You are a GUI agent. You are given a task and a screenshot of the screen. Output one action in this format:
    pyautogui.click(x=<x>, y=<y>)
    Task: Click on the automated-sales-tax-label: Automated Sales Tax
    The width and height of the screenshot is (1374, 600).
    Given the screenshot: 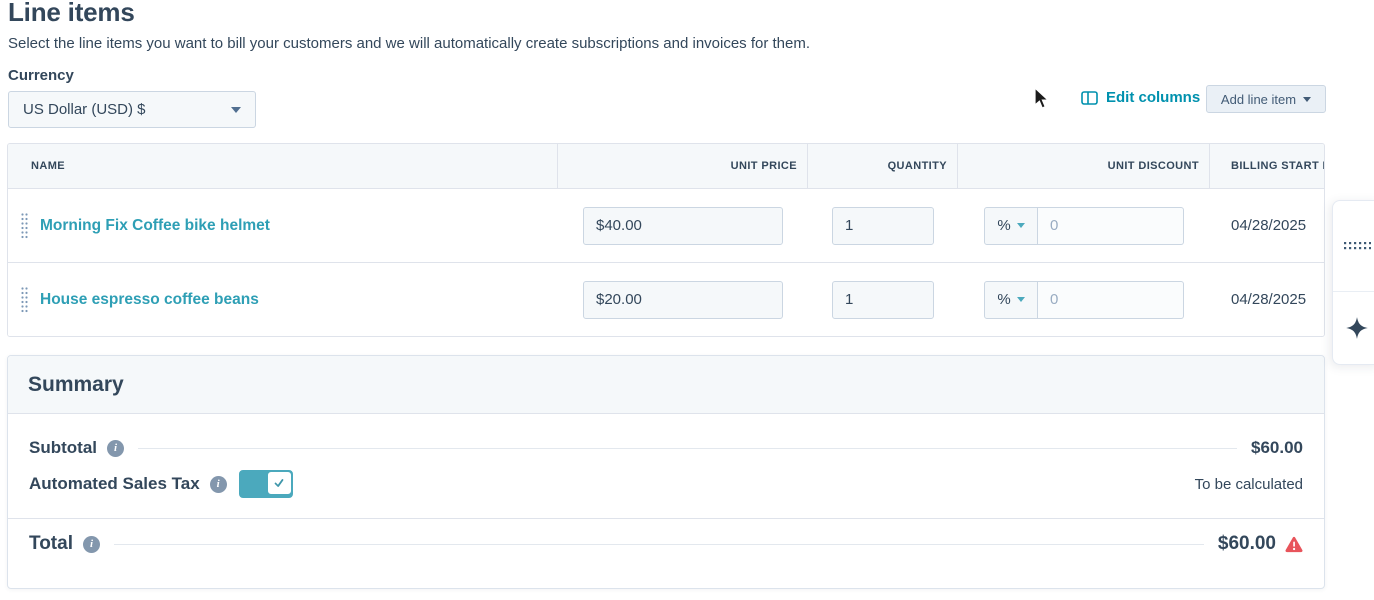 What is the action you would take?
    pyautogui.click(x=114, y=483)
    